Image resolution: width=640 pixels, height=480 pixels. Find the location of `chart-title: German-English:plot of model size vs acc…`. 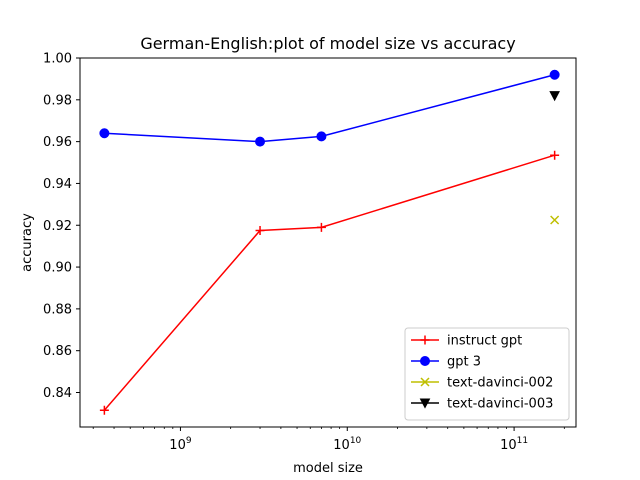

chart-title: German-English:plot of model size vs acc… is located at coordinates (327, 43).